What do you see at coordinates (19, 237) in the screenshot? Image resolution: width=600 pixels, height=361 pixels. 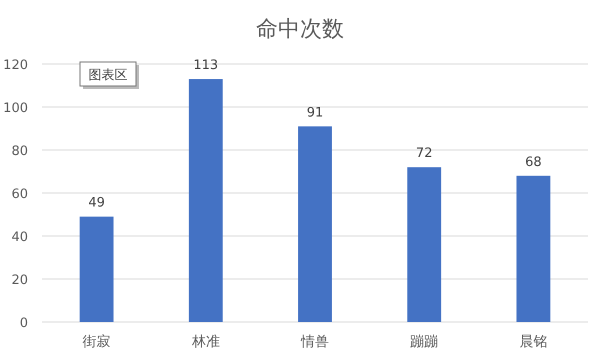 I see `y-tick-label: 40` at bounding box center [19, 237].